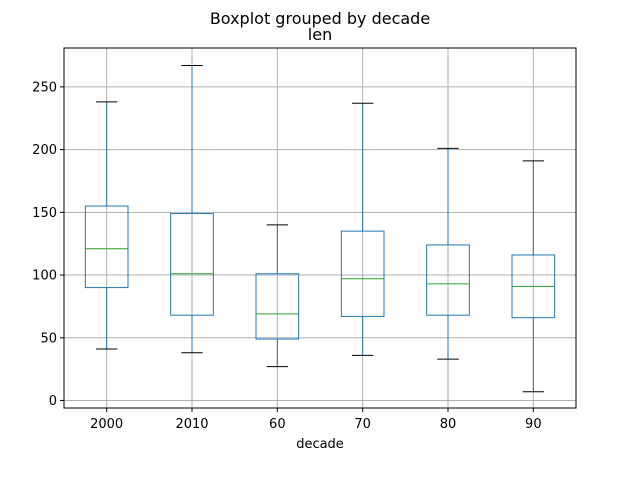 The width and height of the screenshot is (640, 485). Describe the element at coordinates (320, 34) in the screenshot. I see `chart-title: len` at that location.